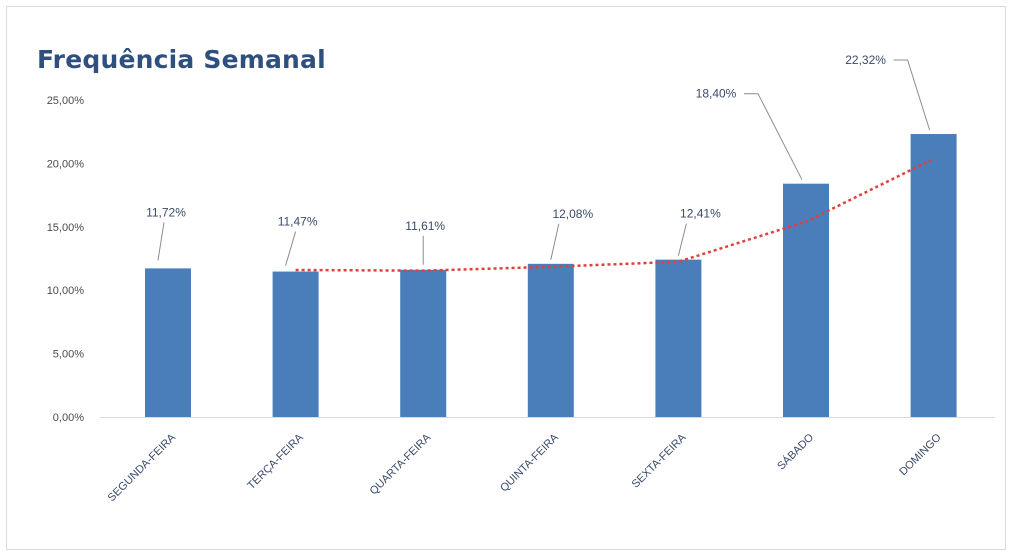  I want to click on data-label: 11,72%, so click(166, 212).